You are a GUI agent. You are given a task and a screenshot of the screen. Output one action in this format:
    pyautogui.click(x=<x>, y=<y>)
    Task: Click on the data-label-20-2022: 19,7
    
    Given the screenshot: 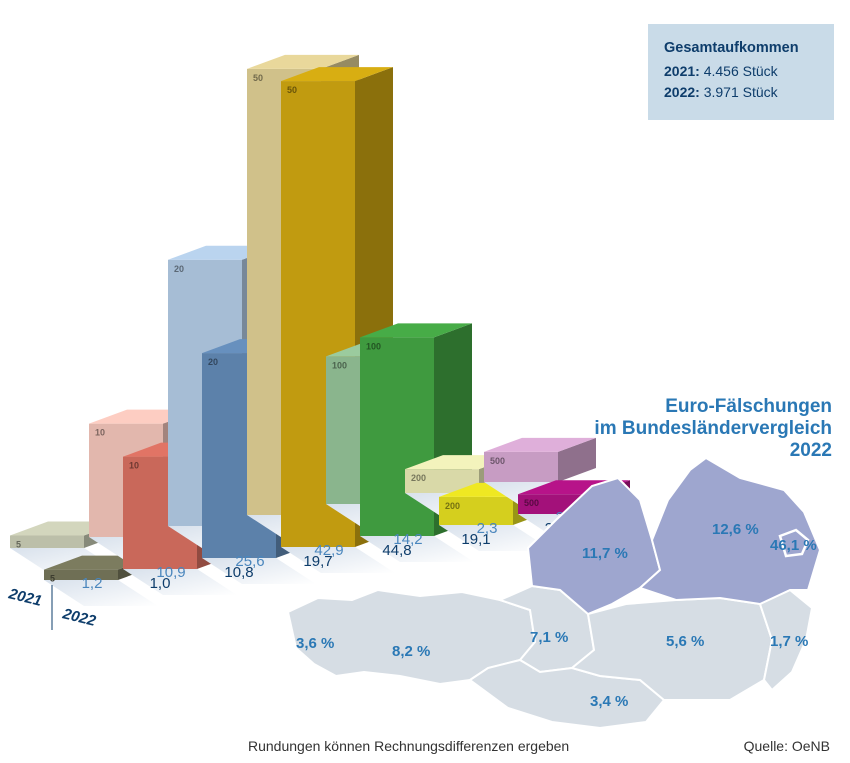 What is the action you would take?
    pyautogui.click(x=317, y=561)
    